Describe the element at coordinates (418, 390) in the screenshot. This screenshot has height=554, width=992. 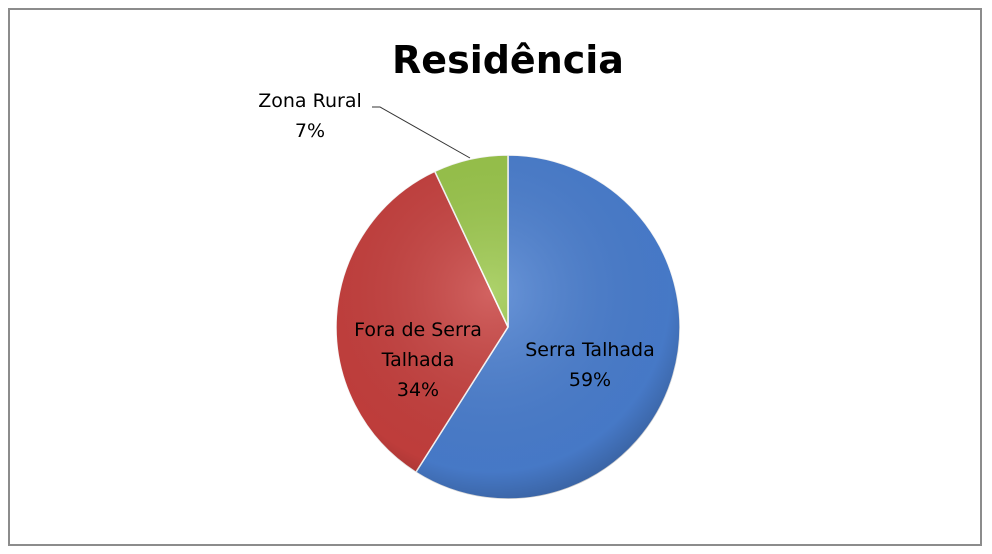
I see `value-label: 34%` at that location.